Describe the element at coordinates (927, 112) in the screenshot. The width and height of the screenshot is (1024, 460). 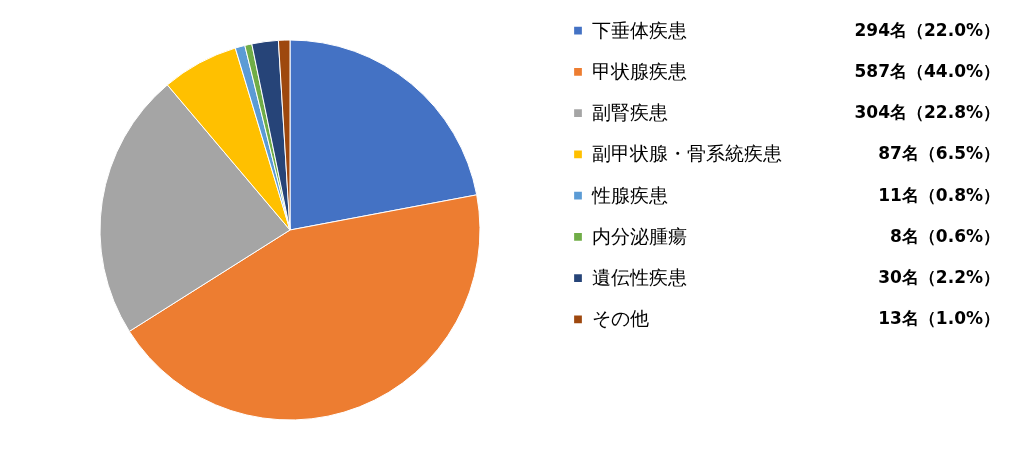
I see `data-label: 304名（22.8%）` at that location.